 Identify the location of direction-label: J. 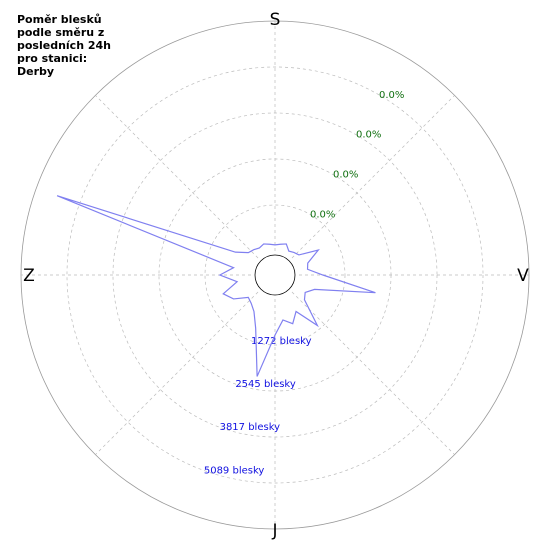
(274, 531).